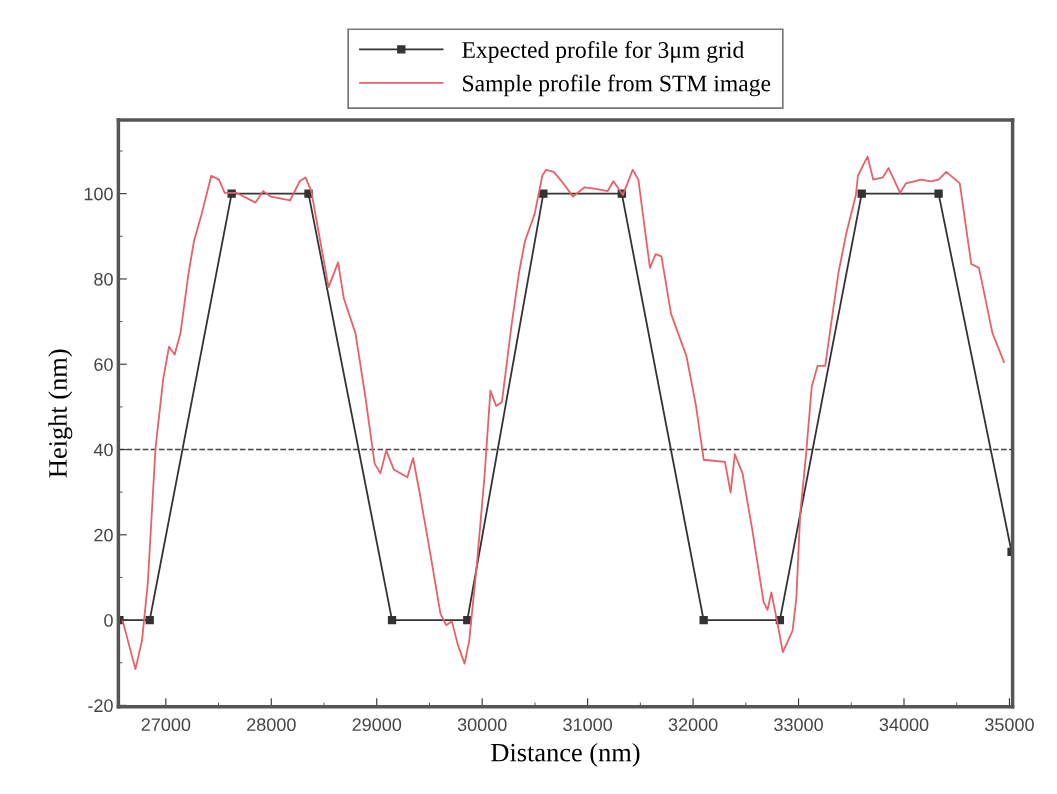  What do you see at coordinates (565, 754) in the screenshot?
I see `x-axis-title: Distance (nm)` at bounding box center [565, 754].